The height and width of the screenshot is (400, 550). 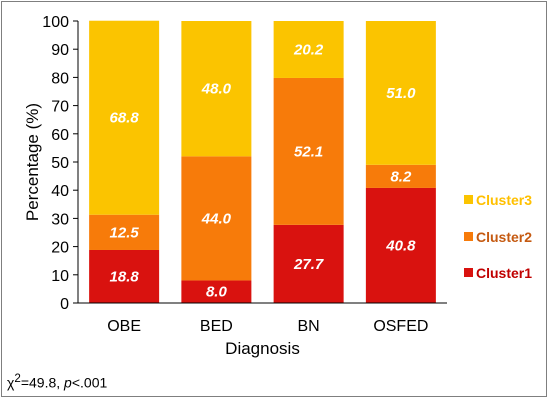 I want to click on statistics-footnote: χ2=49.8, p<.001, so click(x=57, y=381).